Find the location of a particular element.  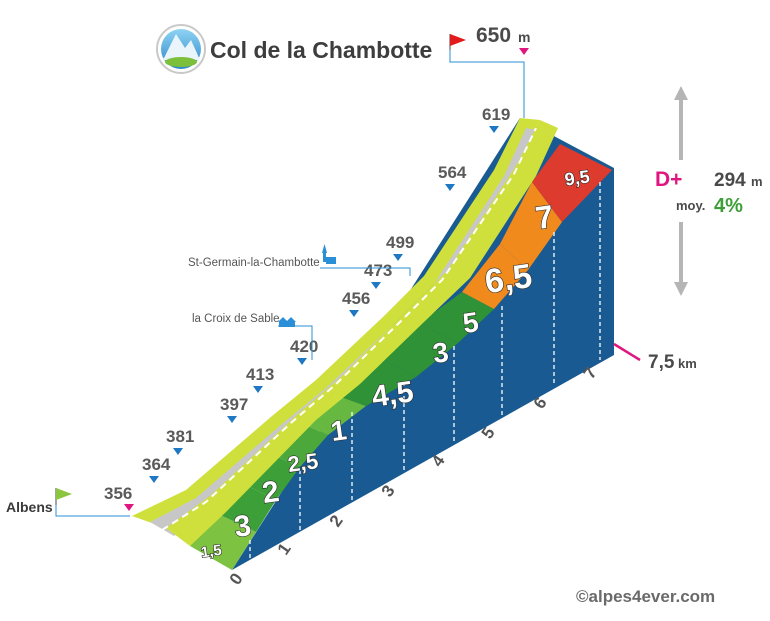

dplus-value: 294 is located at coordinates (730, 180).